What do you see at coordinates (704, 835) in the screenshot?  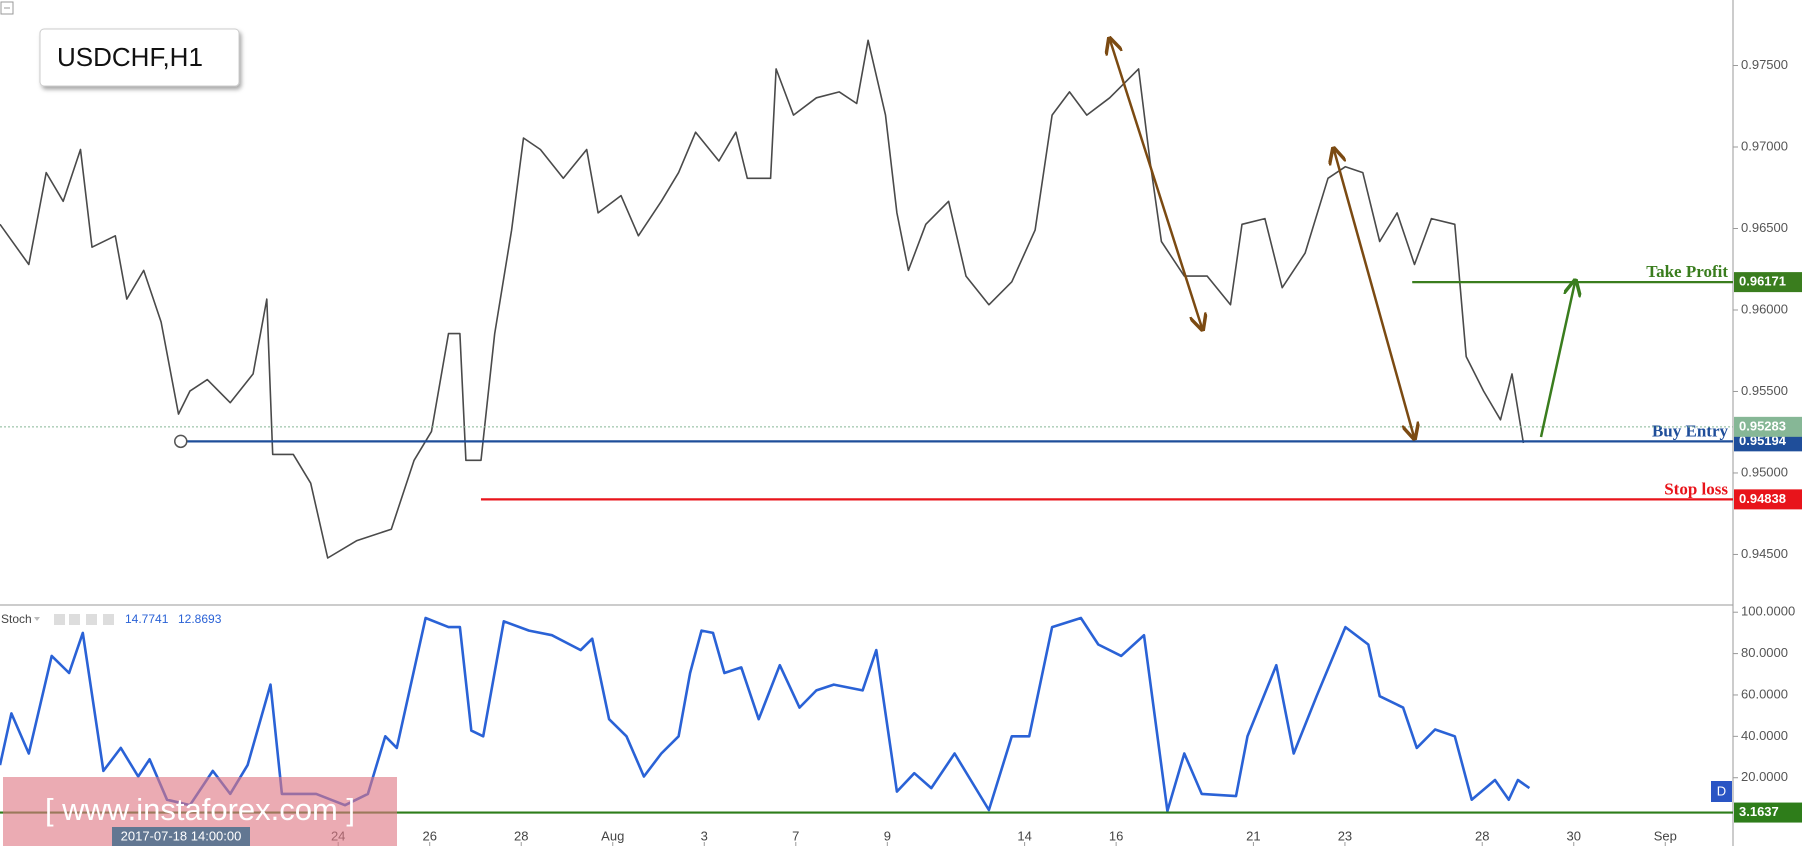 I see `x-tick-label: 3` at bounding box center [704, 835].